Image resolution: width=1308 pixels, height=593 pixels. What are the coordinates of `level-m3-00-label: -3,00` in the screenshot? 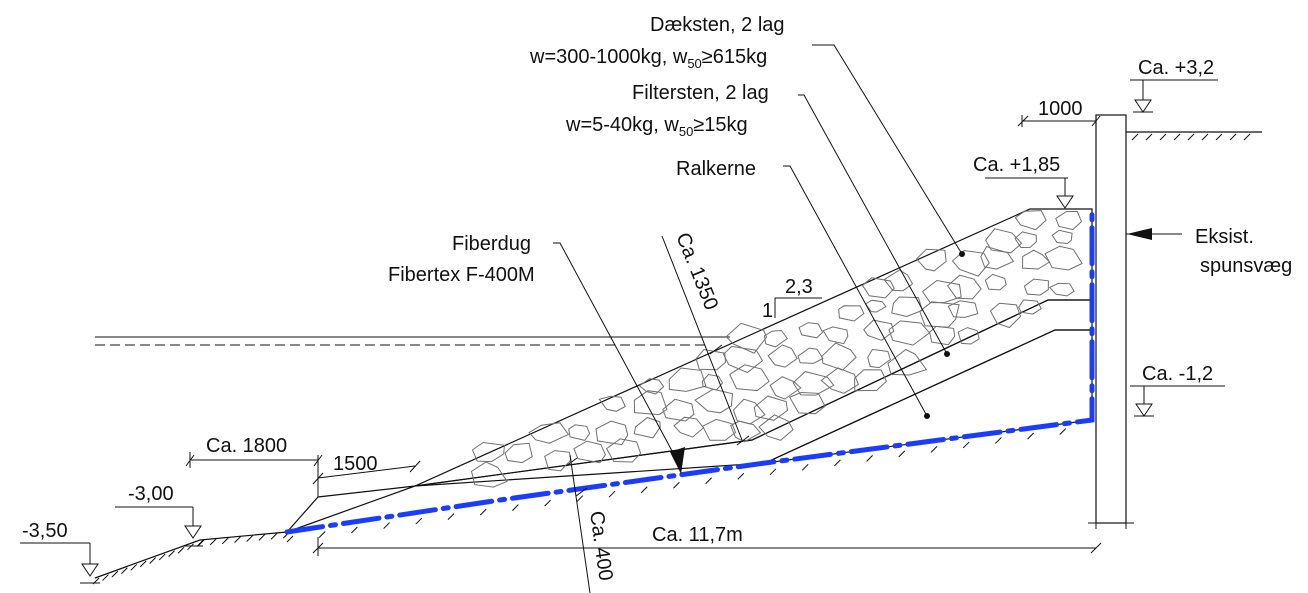 It's located at (151, 494).